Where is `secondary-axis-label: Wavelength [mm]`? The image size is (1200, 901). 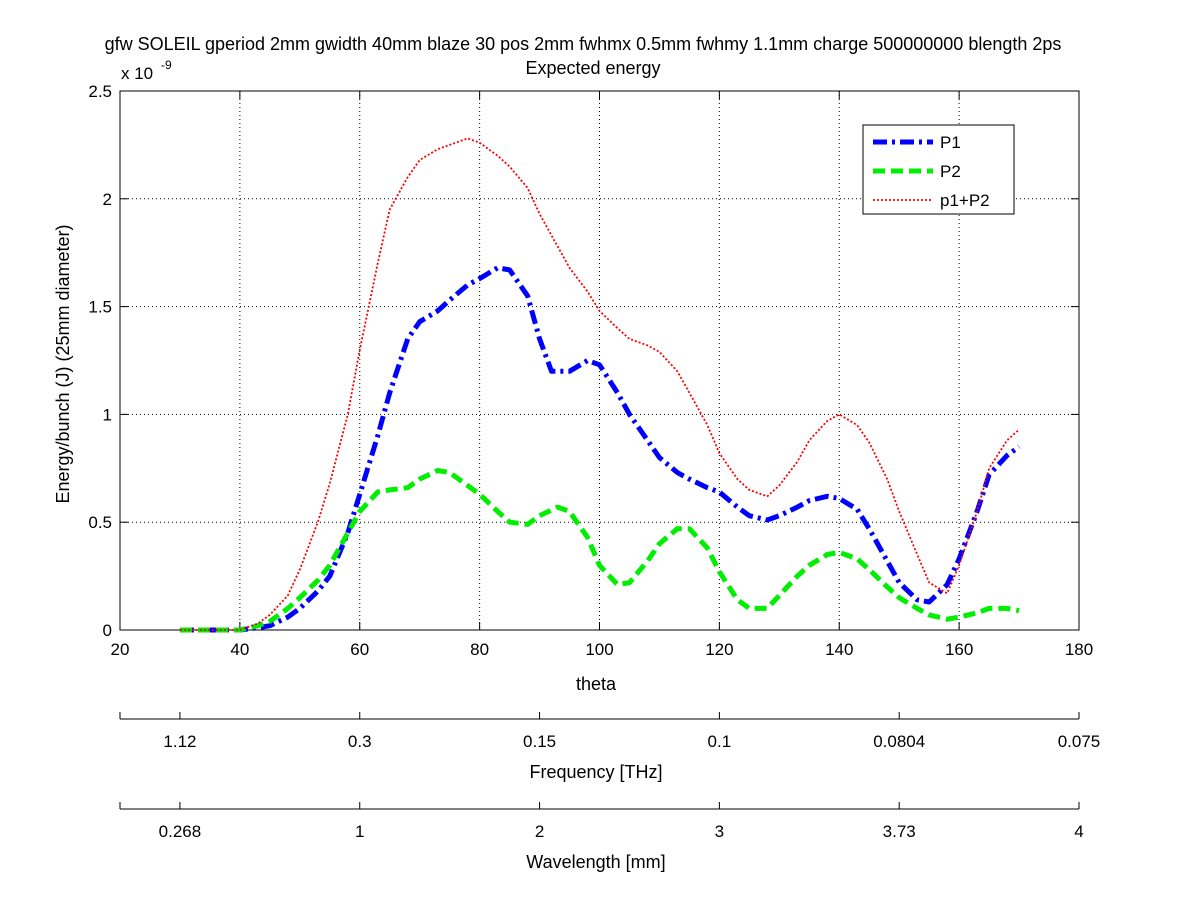
secondary-axis-label: Wavelength [mm] is located at coordinates (595, 862).